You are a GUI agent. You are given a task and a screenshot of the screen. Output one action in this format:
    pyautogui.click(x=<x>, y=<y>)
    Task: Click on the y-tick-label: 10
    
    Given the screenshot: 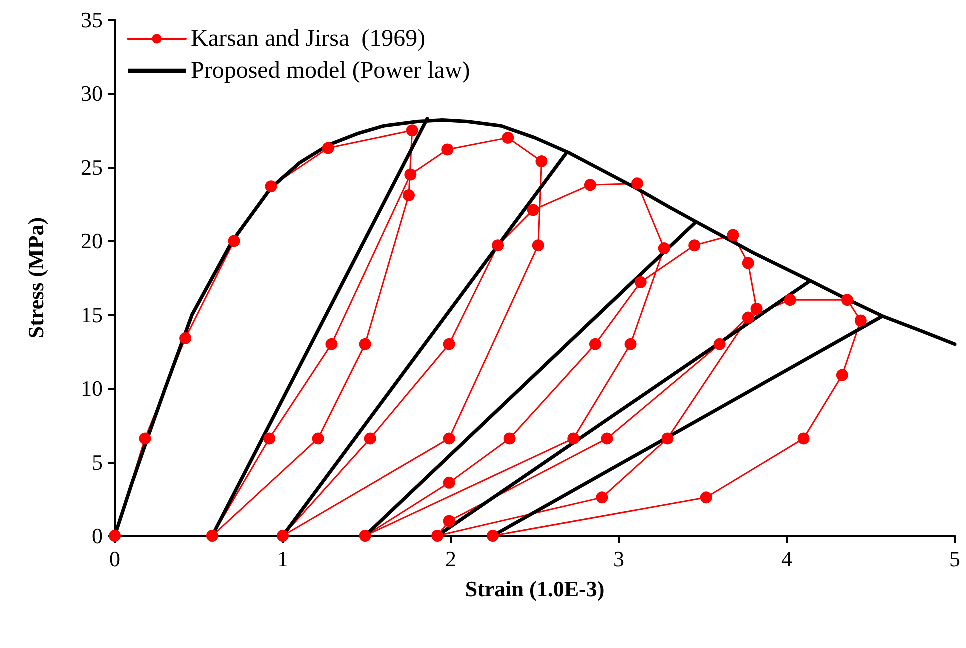 What is the action you would take?
    pyautogui.click(x=92, y=389)
    